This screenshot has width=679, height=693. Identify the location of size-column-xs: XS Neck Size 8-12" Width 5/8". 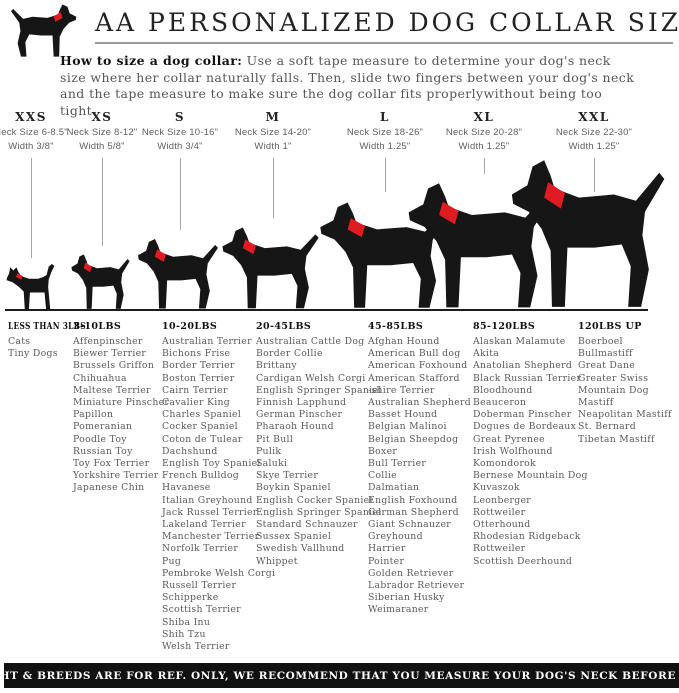
(102, 131).